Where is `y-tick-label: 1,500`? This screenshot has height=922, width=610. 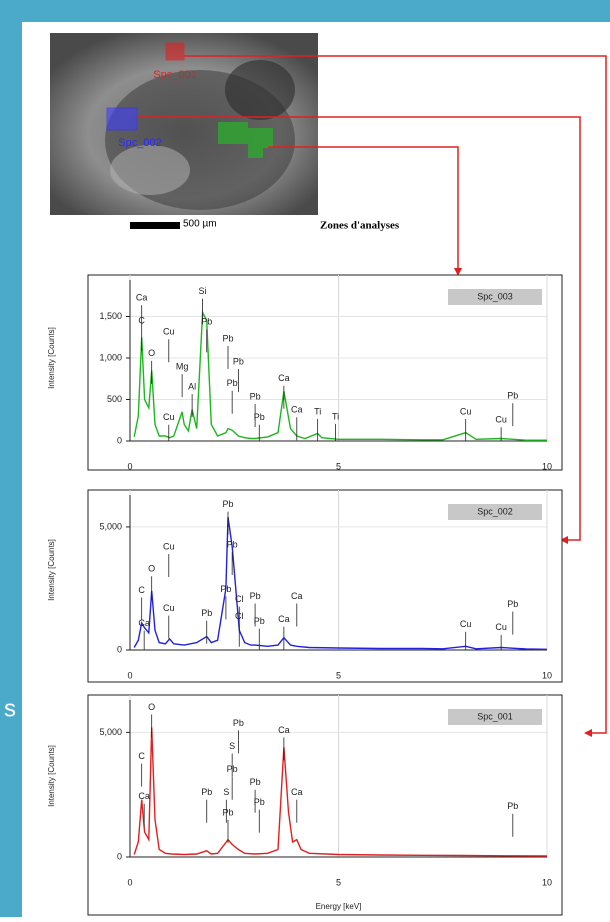 y-tick-label: 1,500 is located at coordinates (110, 316).